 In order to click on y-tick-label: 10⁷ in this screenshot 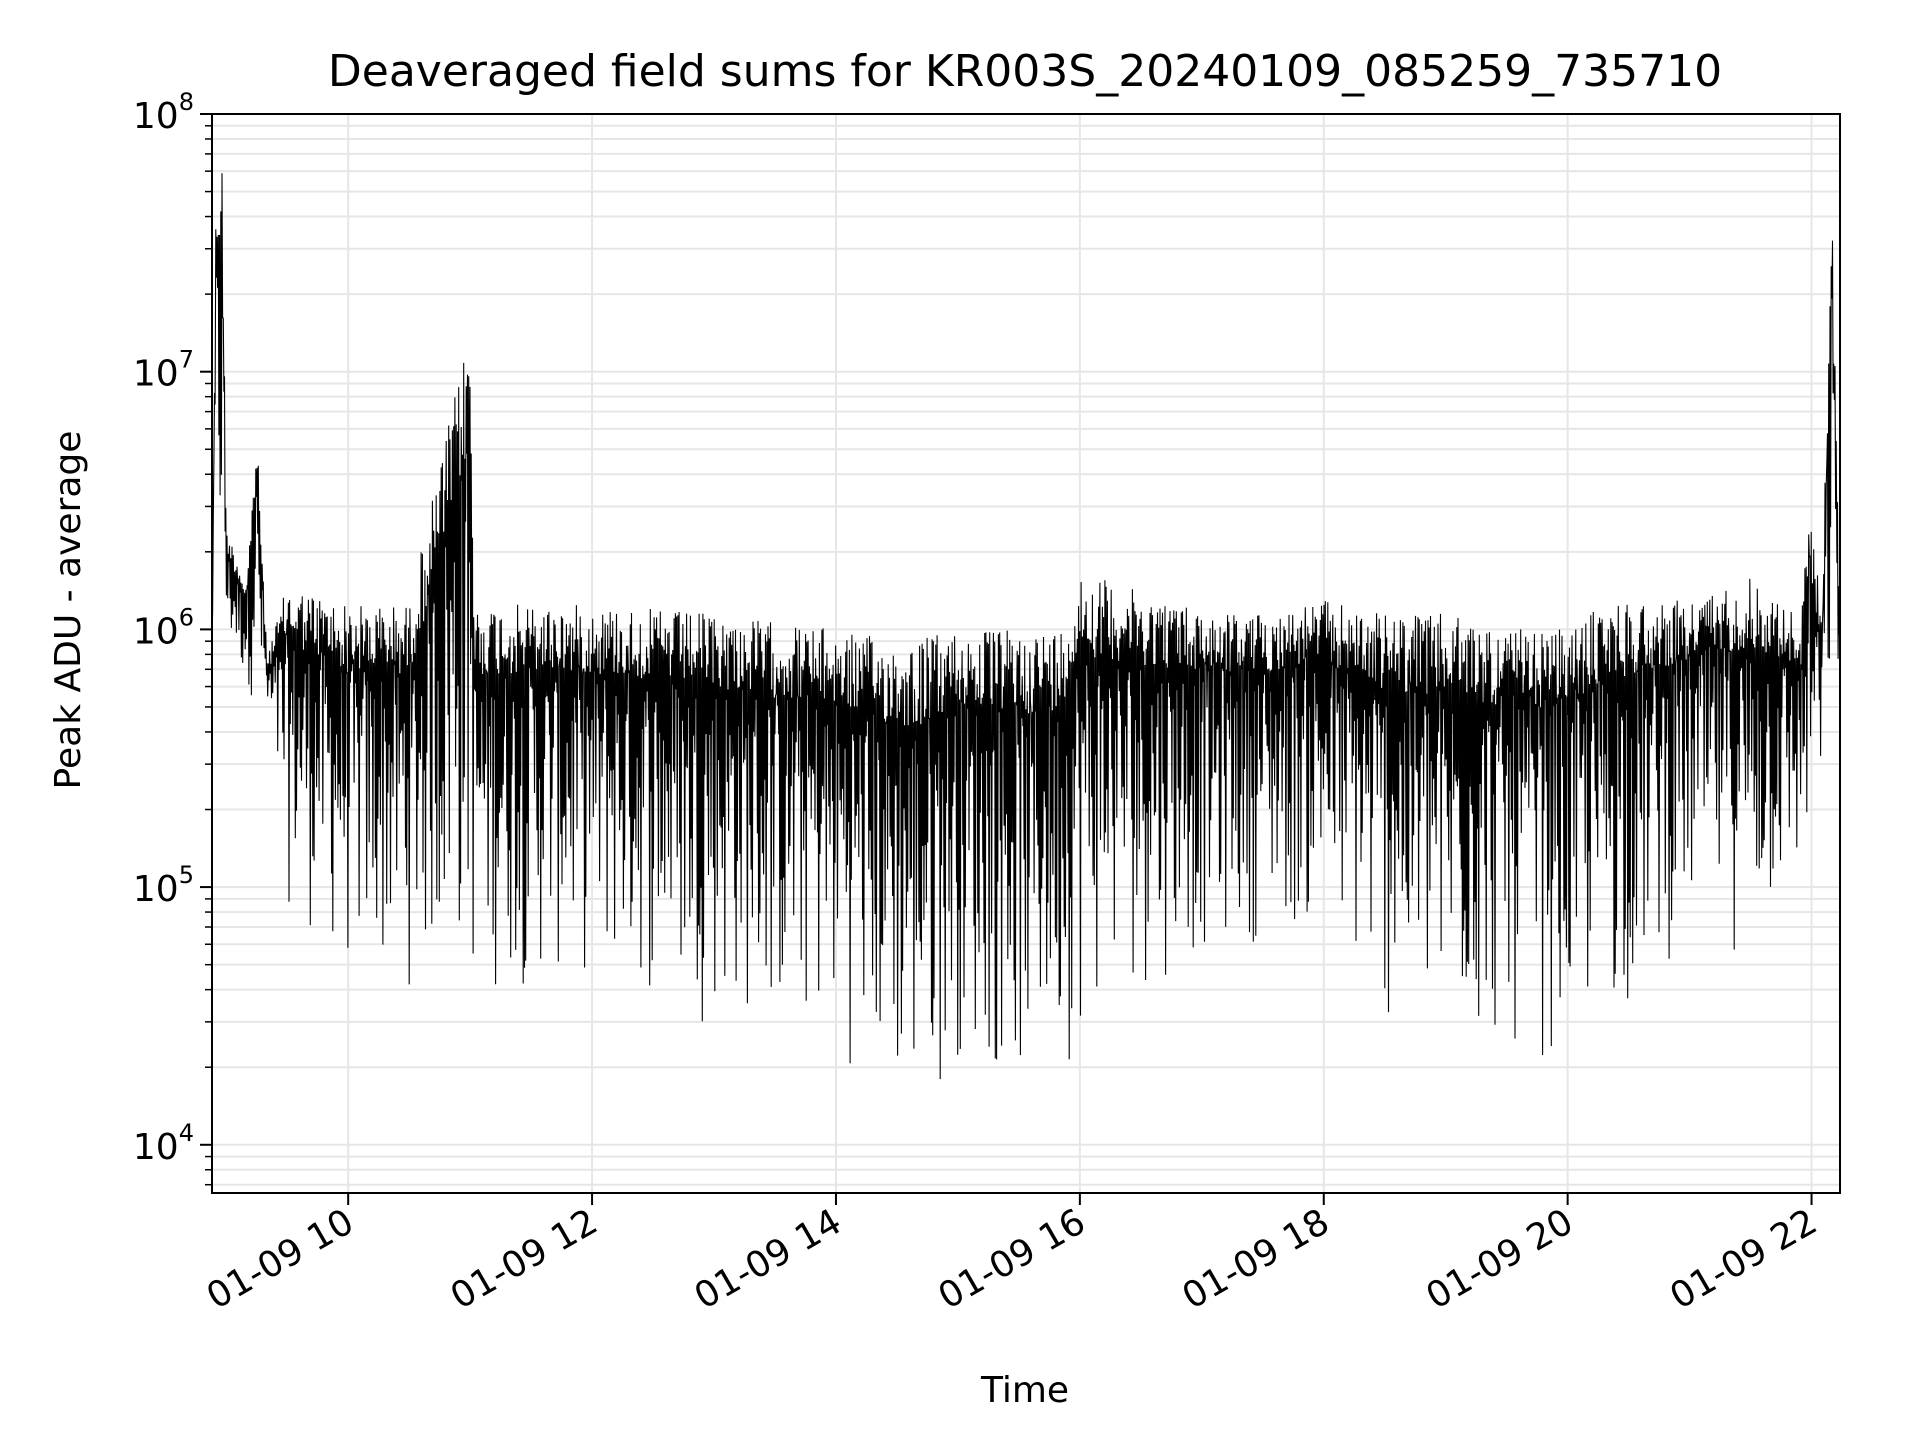, I will do `click(163, 370)`.